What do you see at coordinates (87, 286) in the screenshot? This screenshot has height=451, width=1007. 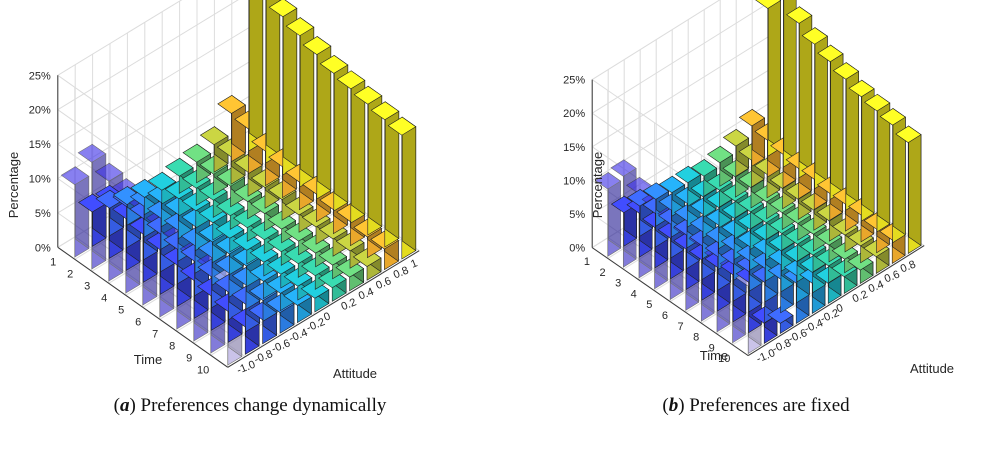 I see `chart-a-time-tick: 3` at bounding box center [87, 286].